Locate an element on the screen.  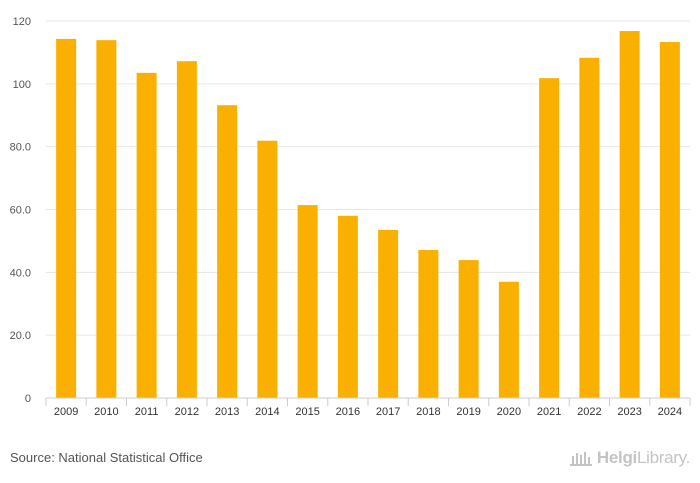
x-tick-label: 2015 is located at coordinates (307, 412).